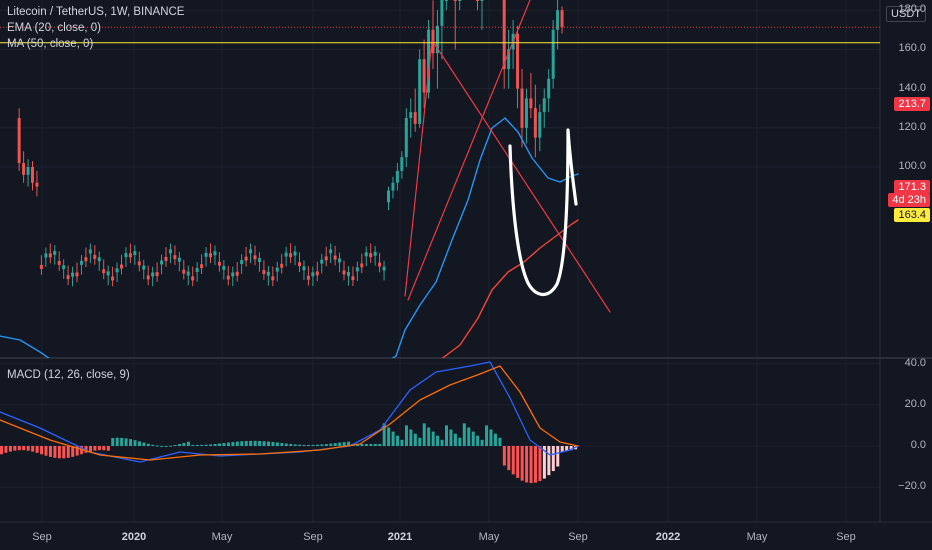  I want to click on last-price-label: 171.3, so click(912, 187).